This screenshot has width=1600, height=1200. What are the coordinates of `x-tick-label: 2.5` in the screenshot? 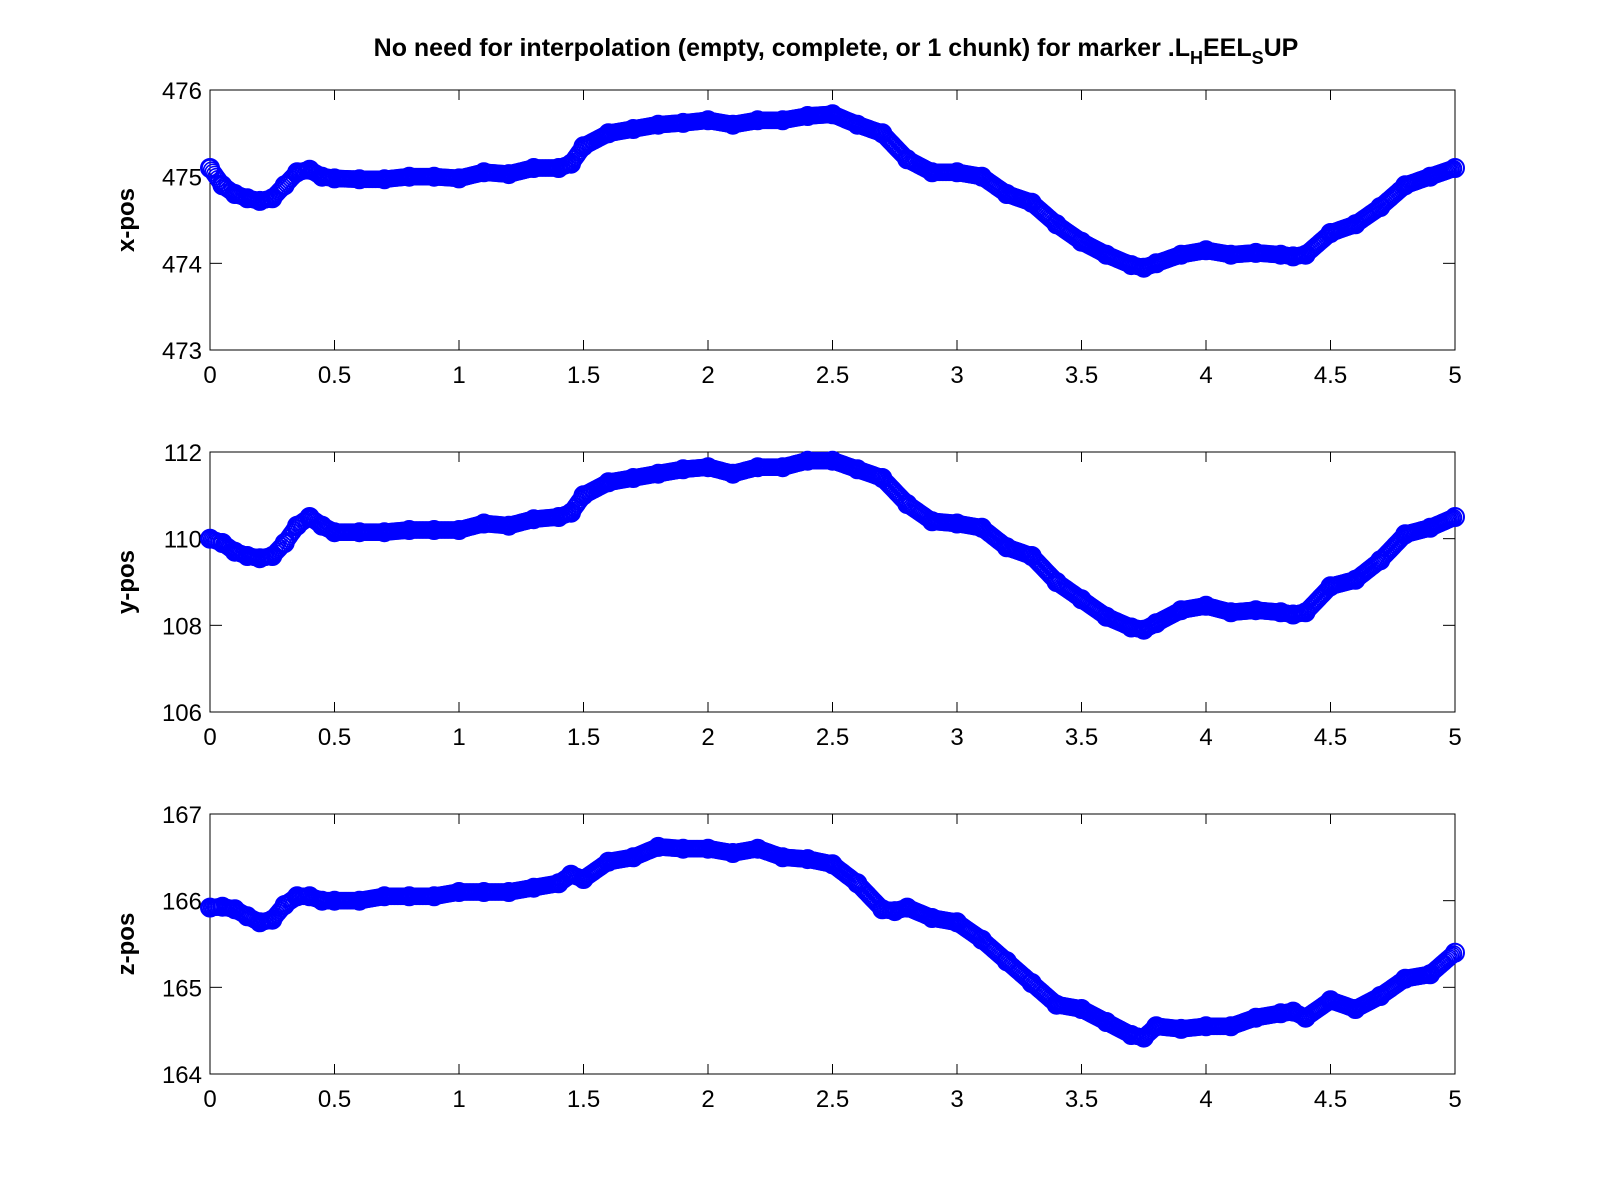 It's located at (832, 1099).